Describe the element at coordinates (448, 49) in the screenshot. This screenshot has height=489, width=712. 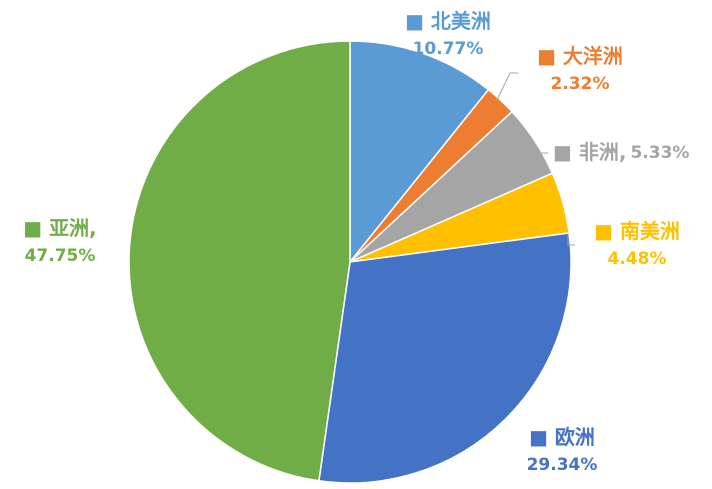
I see `slice-value: 10.77%` at that location.